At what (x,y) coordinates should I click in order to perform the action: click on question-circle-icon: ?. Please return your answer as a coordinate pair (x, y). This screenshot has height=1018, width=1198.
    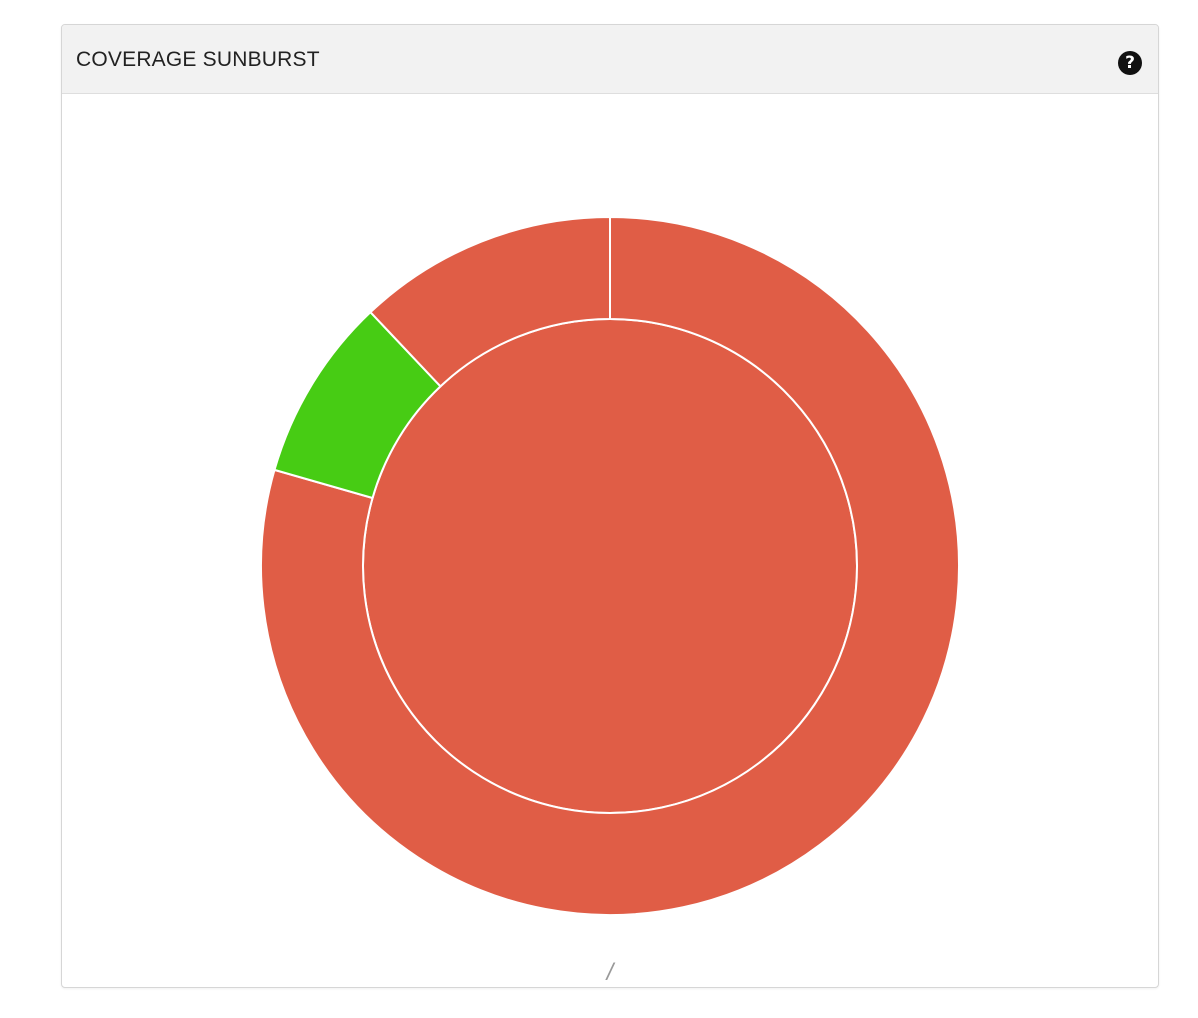
    Looking at the image, I should click on (1130, 63).